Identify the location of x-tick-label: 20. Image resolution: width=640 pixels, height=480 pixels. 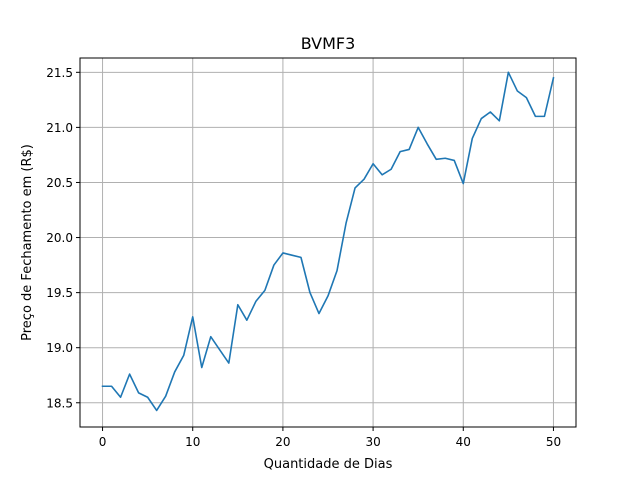
(282, 442).